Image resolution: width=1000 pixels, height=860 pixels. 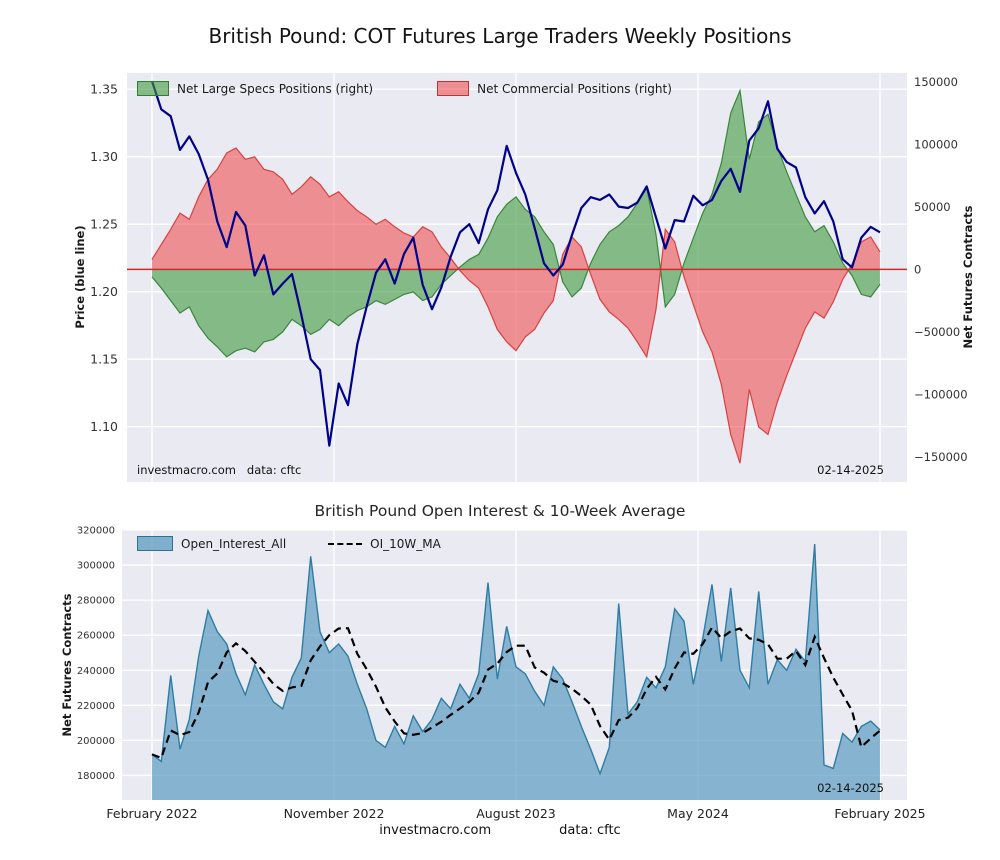 What do you see at coordinates (104, 156) in the screenshot?
I see `tick-label: 1.30` at bounding box center [104, 156].